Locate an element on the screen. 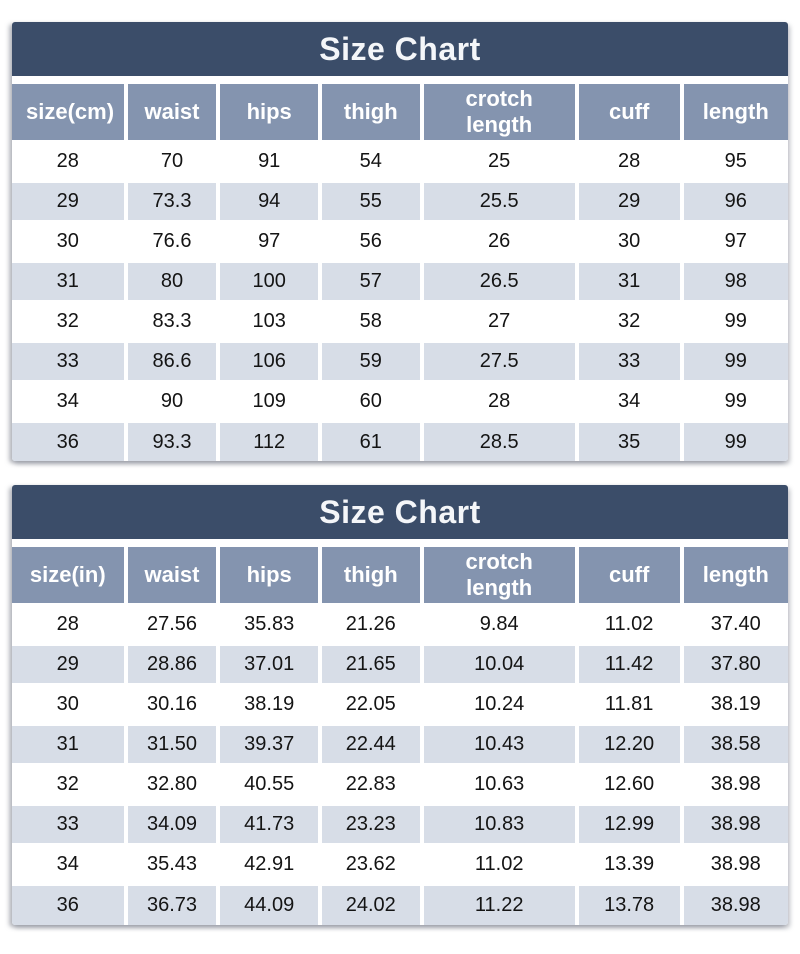 The image size is (800, 954). table-row: 34 35.43 42.91 23.62 11.02 13.39 38.98 is located at coordinates (400, 864).